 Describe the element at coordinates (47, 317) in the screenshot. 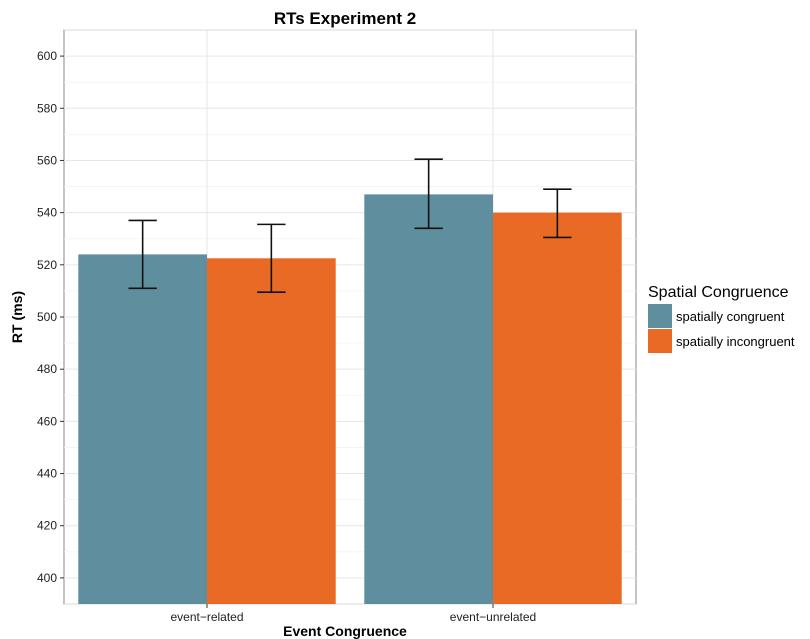

I see `y-tick-label: 500` at that location.